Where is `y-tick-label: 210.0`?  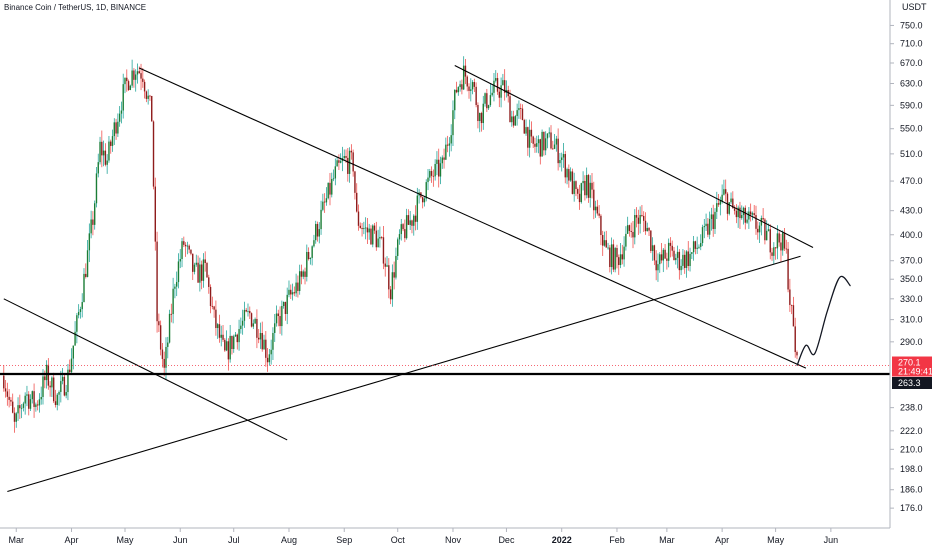 y-tick-label: 210.0 is located at coordinates (911, 449).